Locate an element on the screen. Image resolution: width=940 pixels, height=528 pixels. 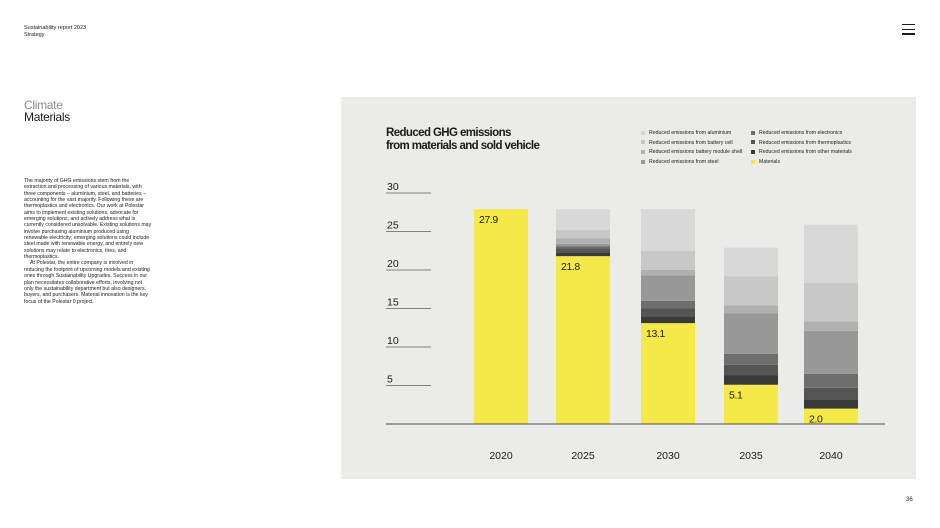
y-tick-label: 30 is located at coordinates (393, 187).